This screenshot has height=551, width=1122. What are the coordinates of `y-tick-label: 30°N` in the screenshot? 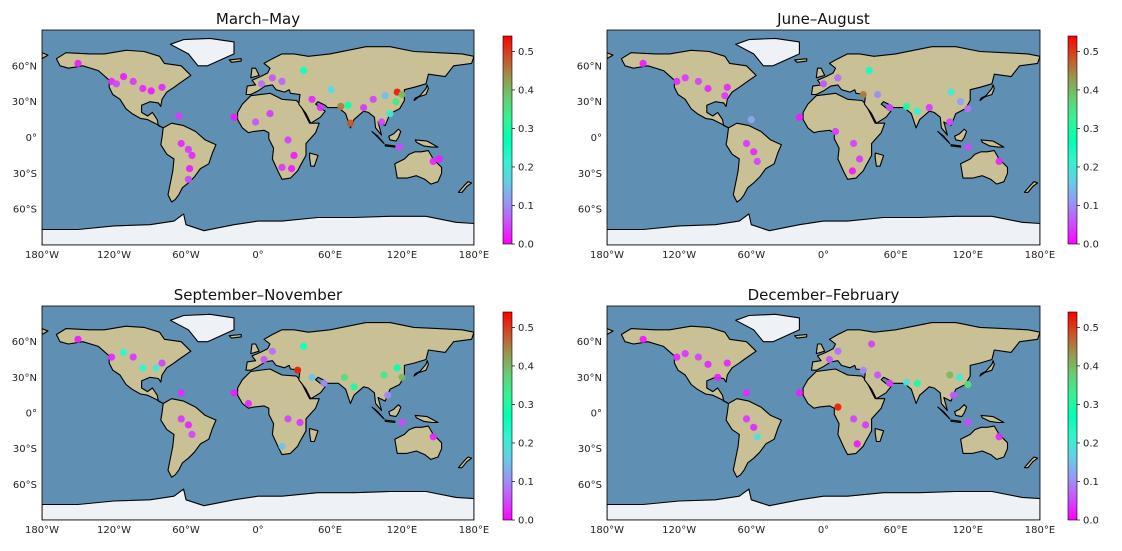 It's located at (24, 102).